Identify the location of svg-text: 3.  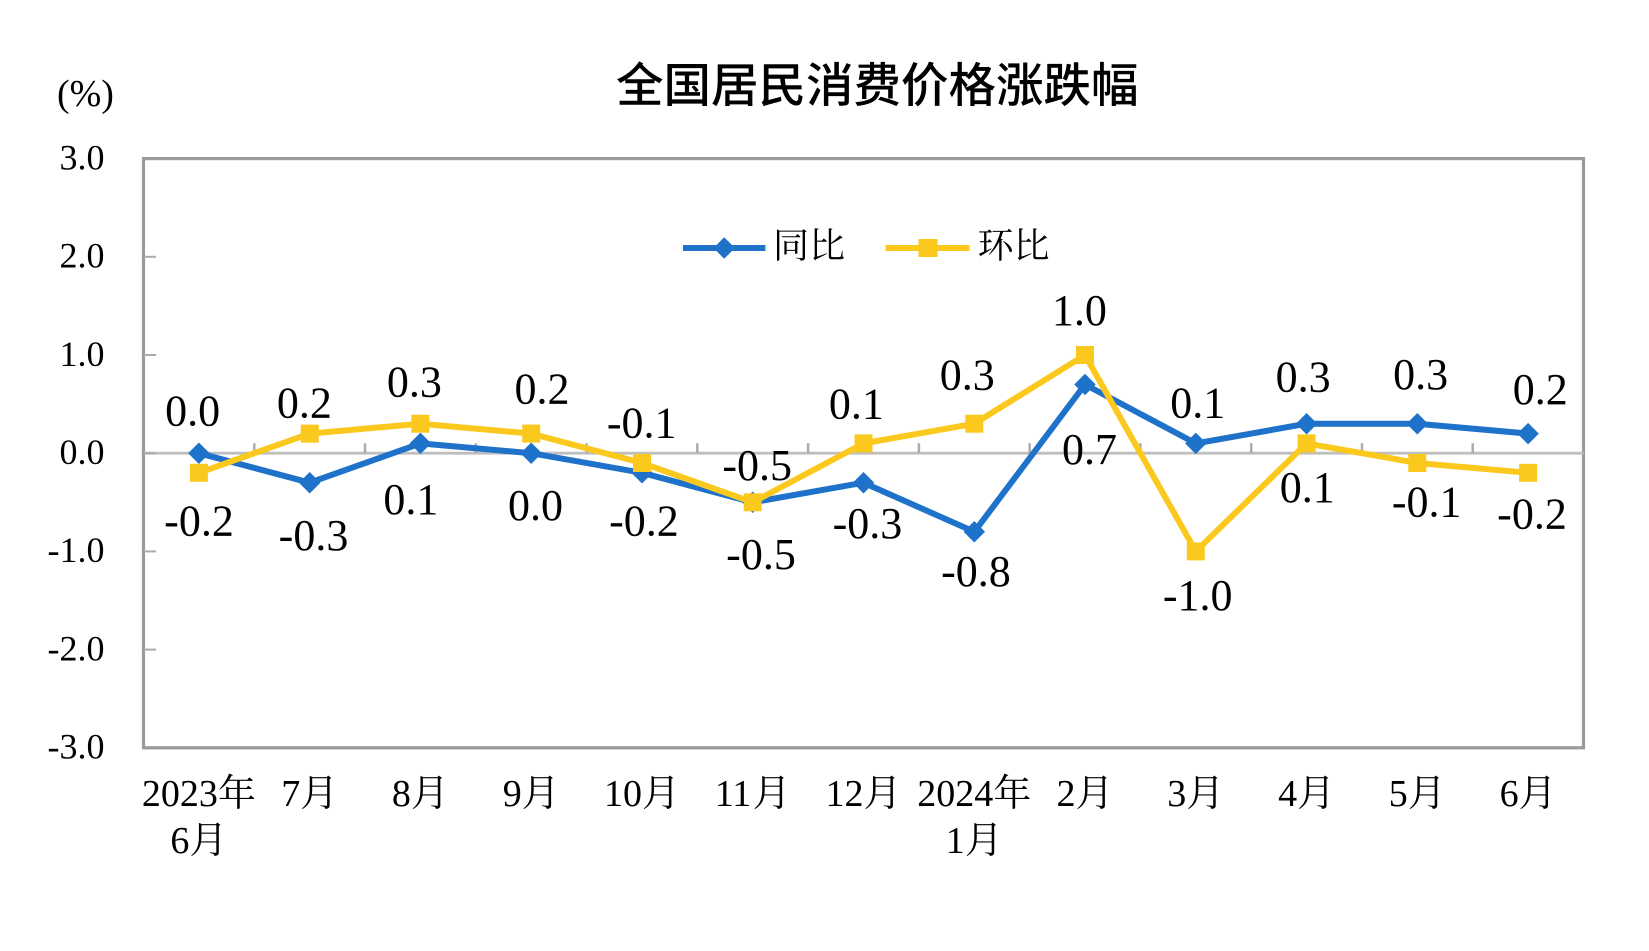
(1176, 794).